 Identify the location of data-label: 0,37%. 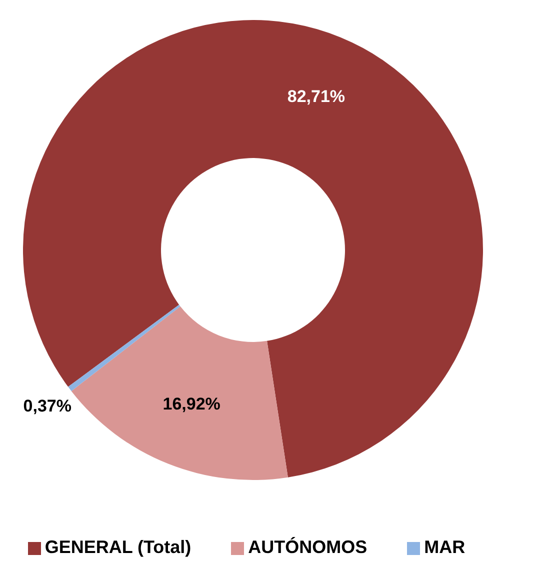
(47, 406).